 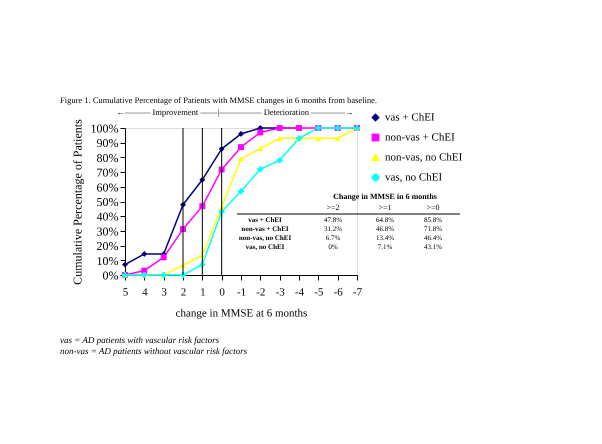 I want to click on x-tick-label: 2, so click(x=183, y=292).